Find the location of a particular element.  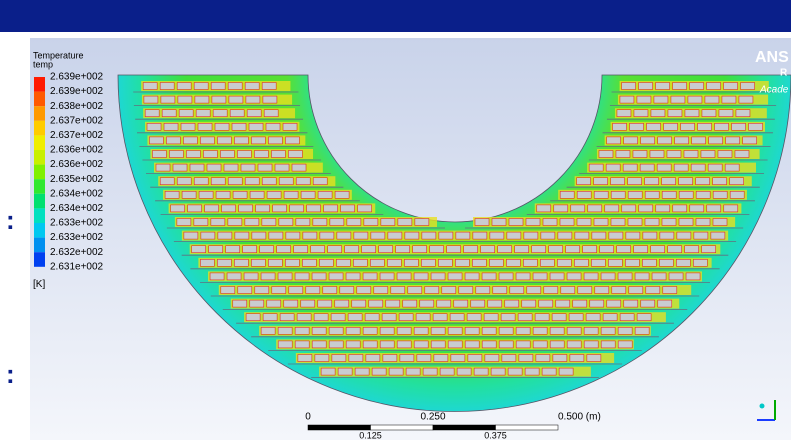

axis-triad is located at coordinates (766, 410).